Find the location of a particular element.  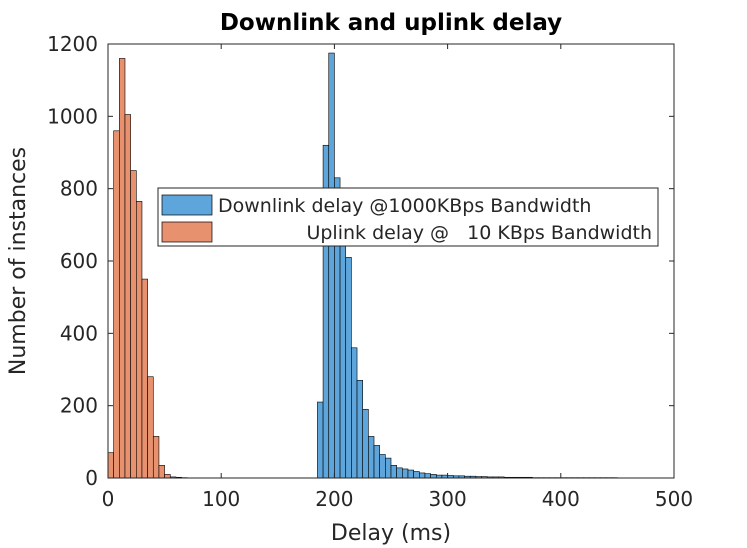

x-tick-label: 200 is located at coordinates (334, 499).